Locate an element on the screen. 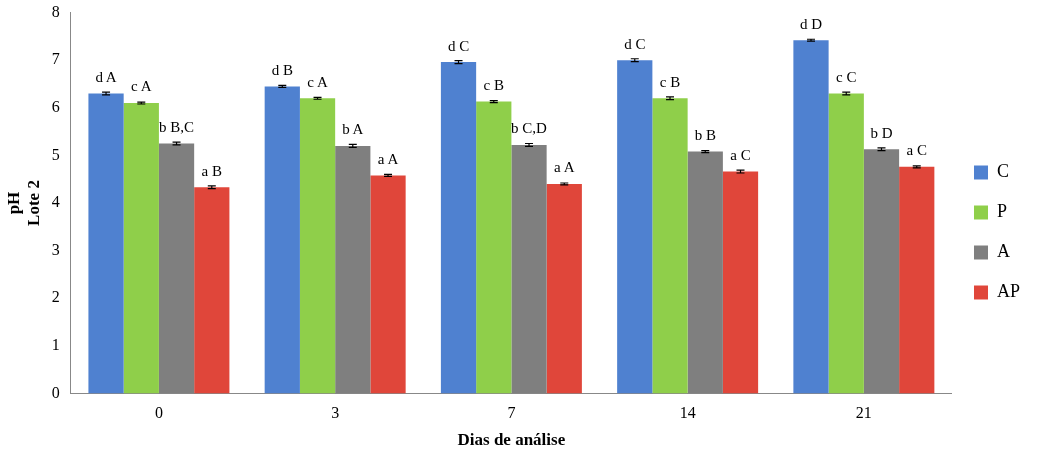 The height and width of the screenshot is (455, 1050). annotation: b B is located at coordinates (705, 135).